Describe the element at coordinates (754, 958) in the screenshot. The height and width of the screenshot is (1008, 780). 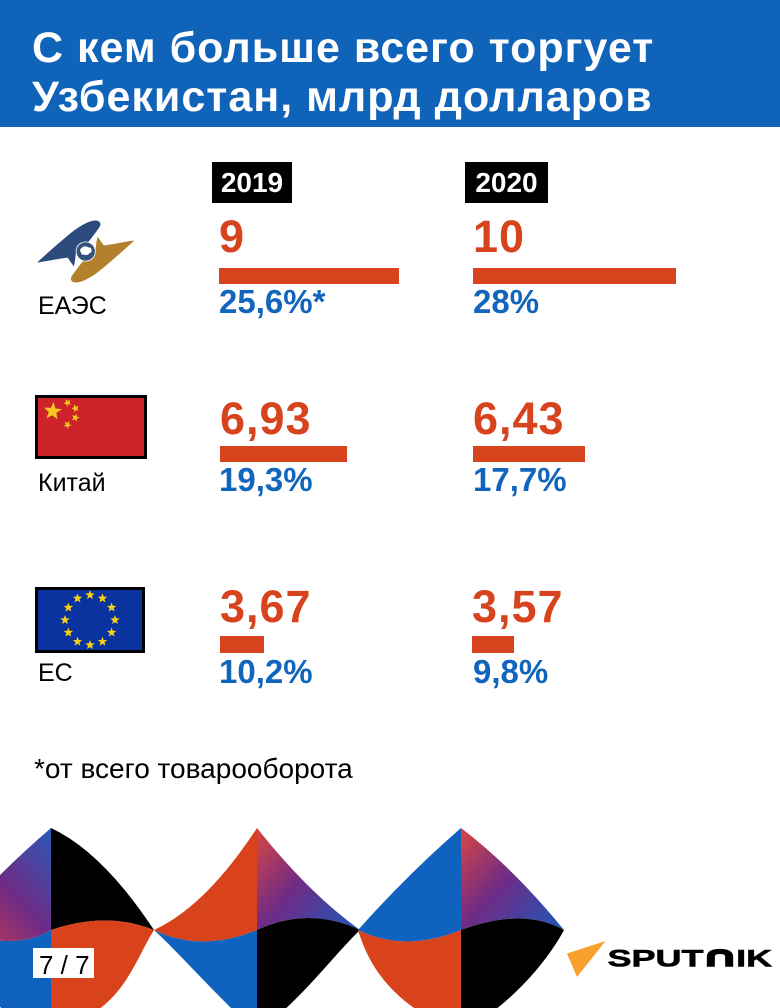
I see `svg-text: IK` at that location.